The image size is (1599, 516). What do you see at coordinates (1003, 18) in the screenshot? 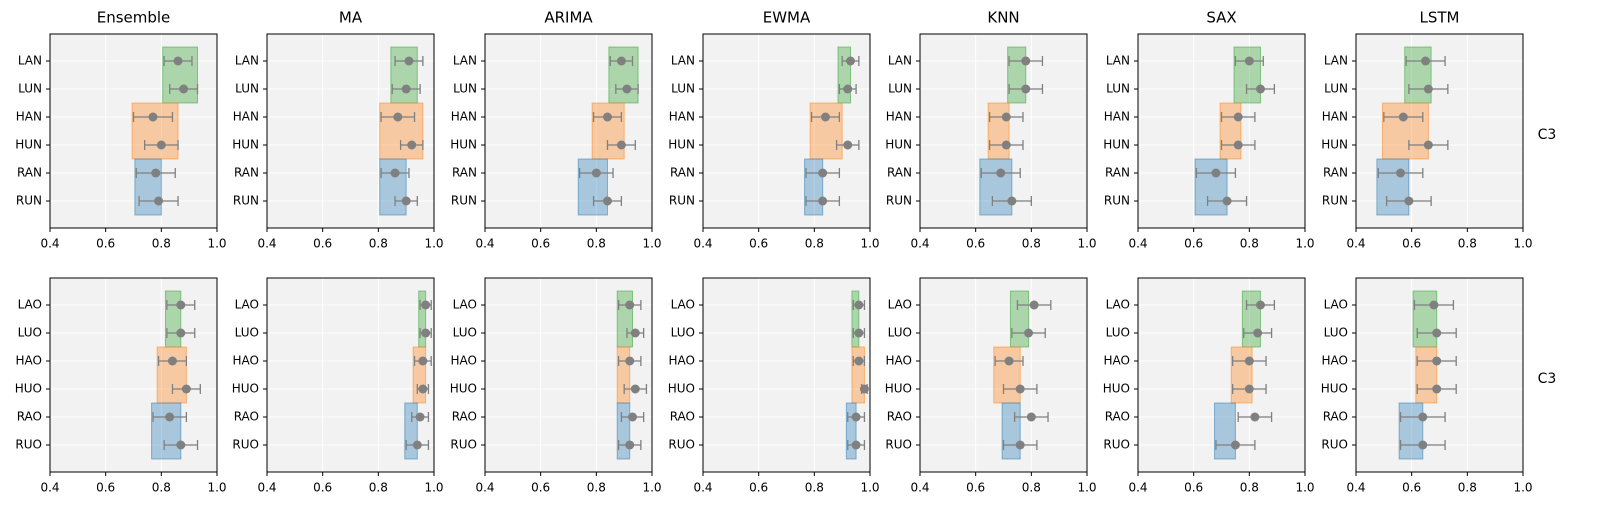
I see `panel-title: KNN` at bounding box center [1003, 18].